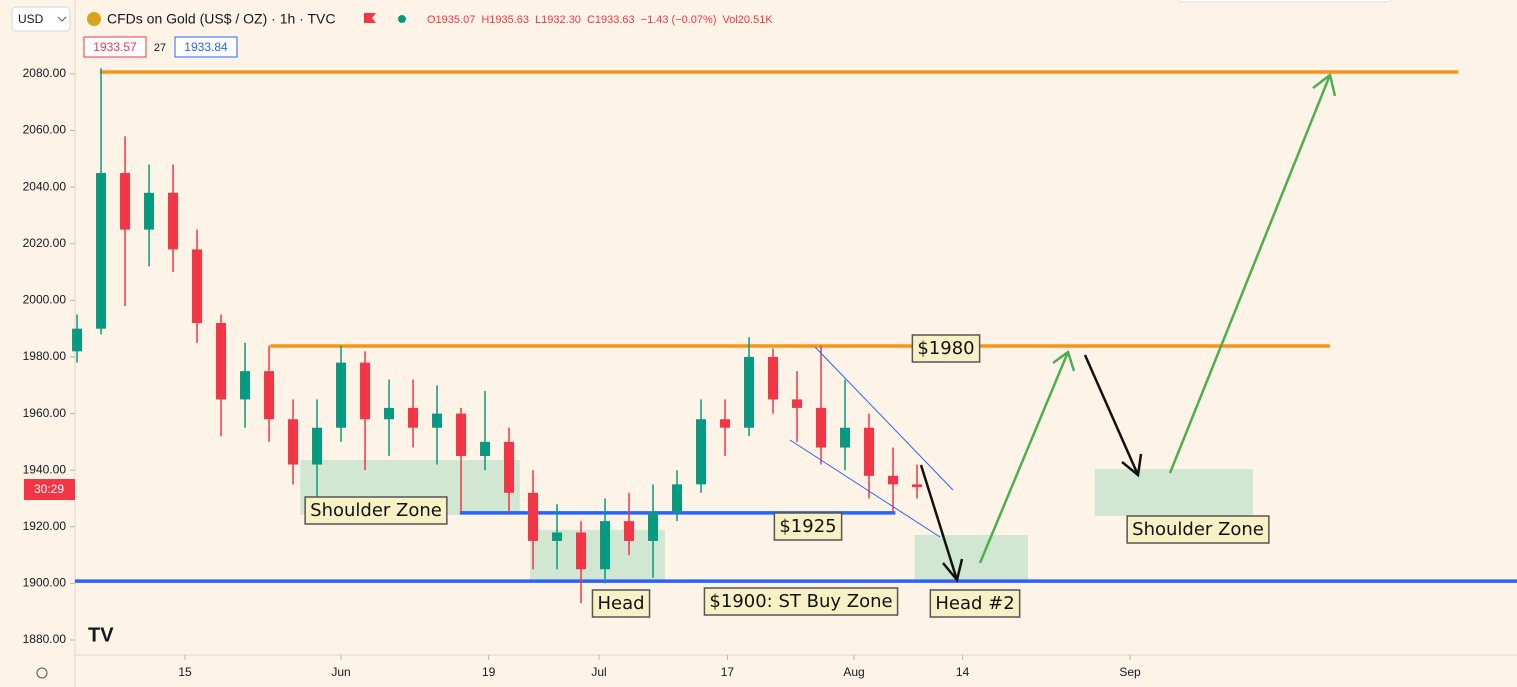 This screenshot has width=1517, height=687. I want to click on symbol-icon, so click(94, 19).